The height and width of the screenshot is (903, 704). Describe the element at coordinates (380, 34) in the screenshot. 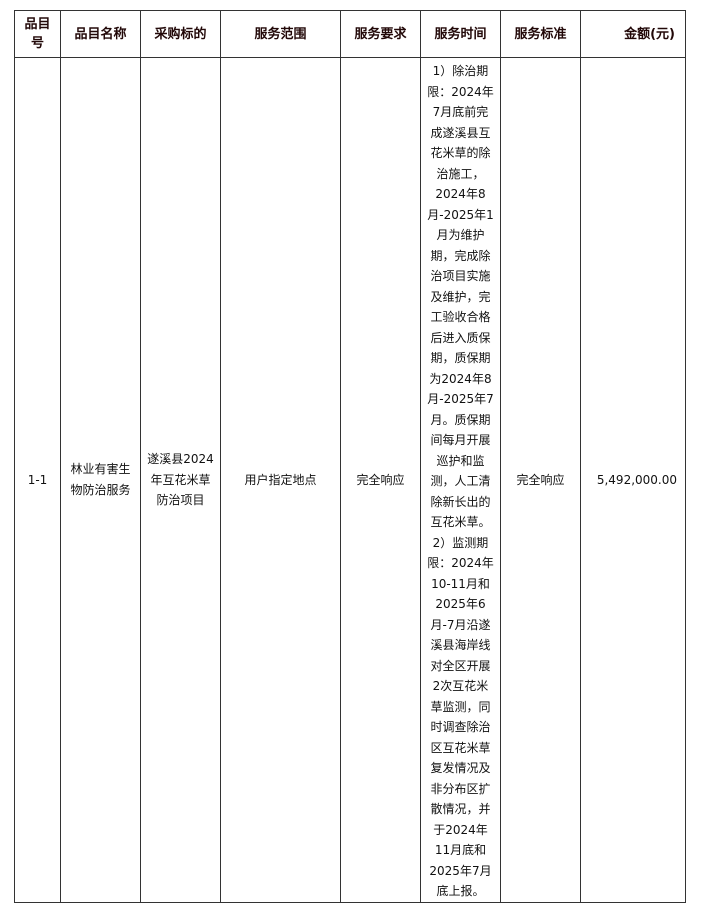

I see `header-requirement: 服务要求` at that location.